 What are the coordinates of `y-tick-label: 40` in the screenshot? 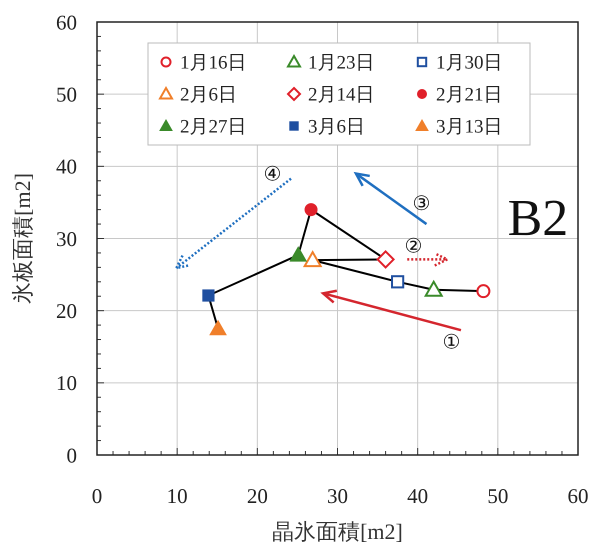 It's located at (66, 166).